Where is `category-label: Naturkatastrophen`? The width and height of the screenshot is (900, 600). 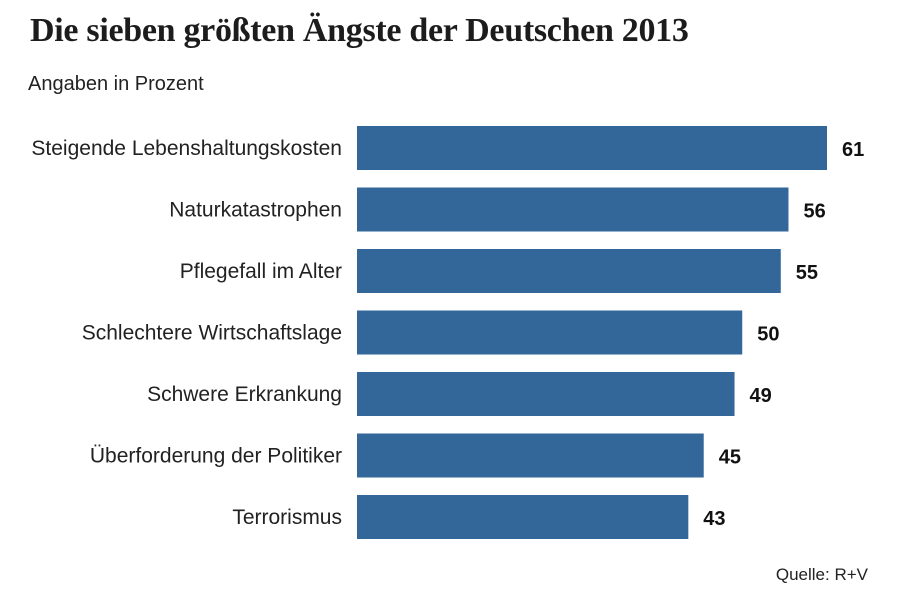
category-label: Naturkatastrophen is located at coordinates (255, 210).